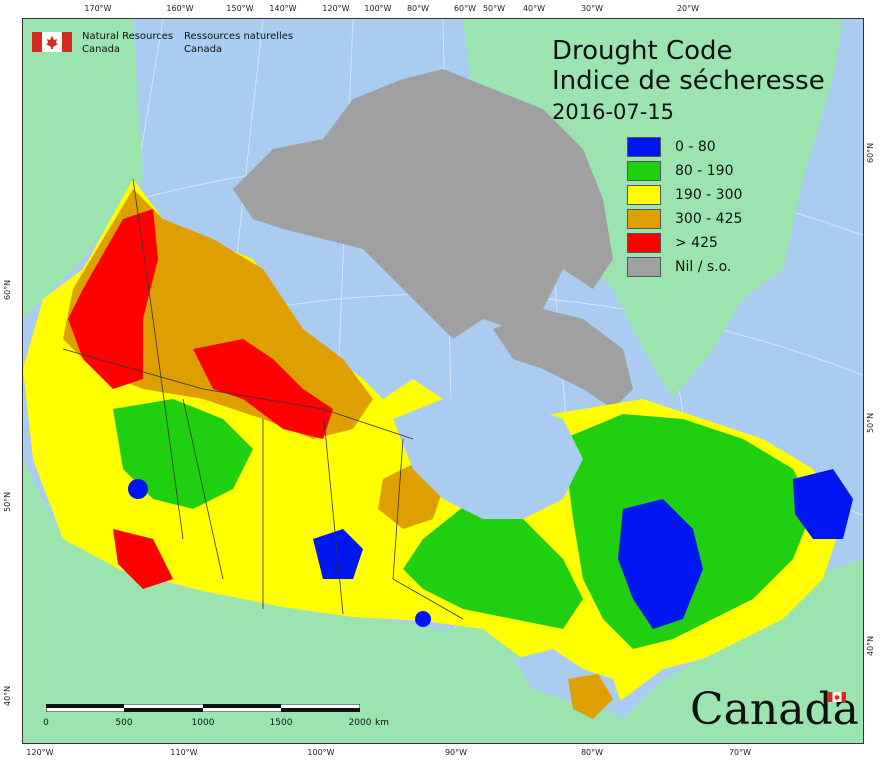  I want to click on tick-left-60n: 60°N, so click(7, 289).